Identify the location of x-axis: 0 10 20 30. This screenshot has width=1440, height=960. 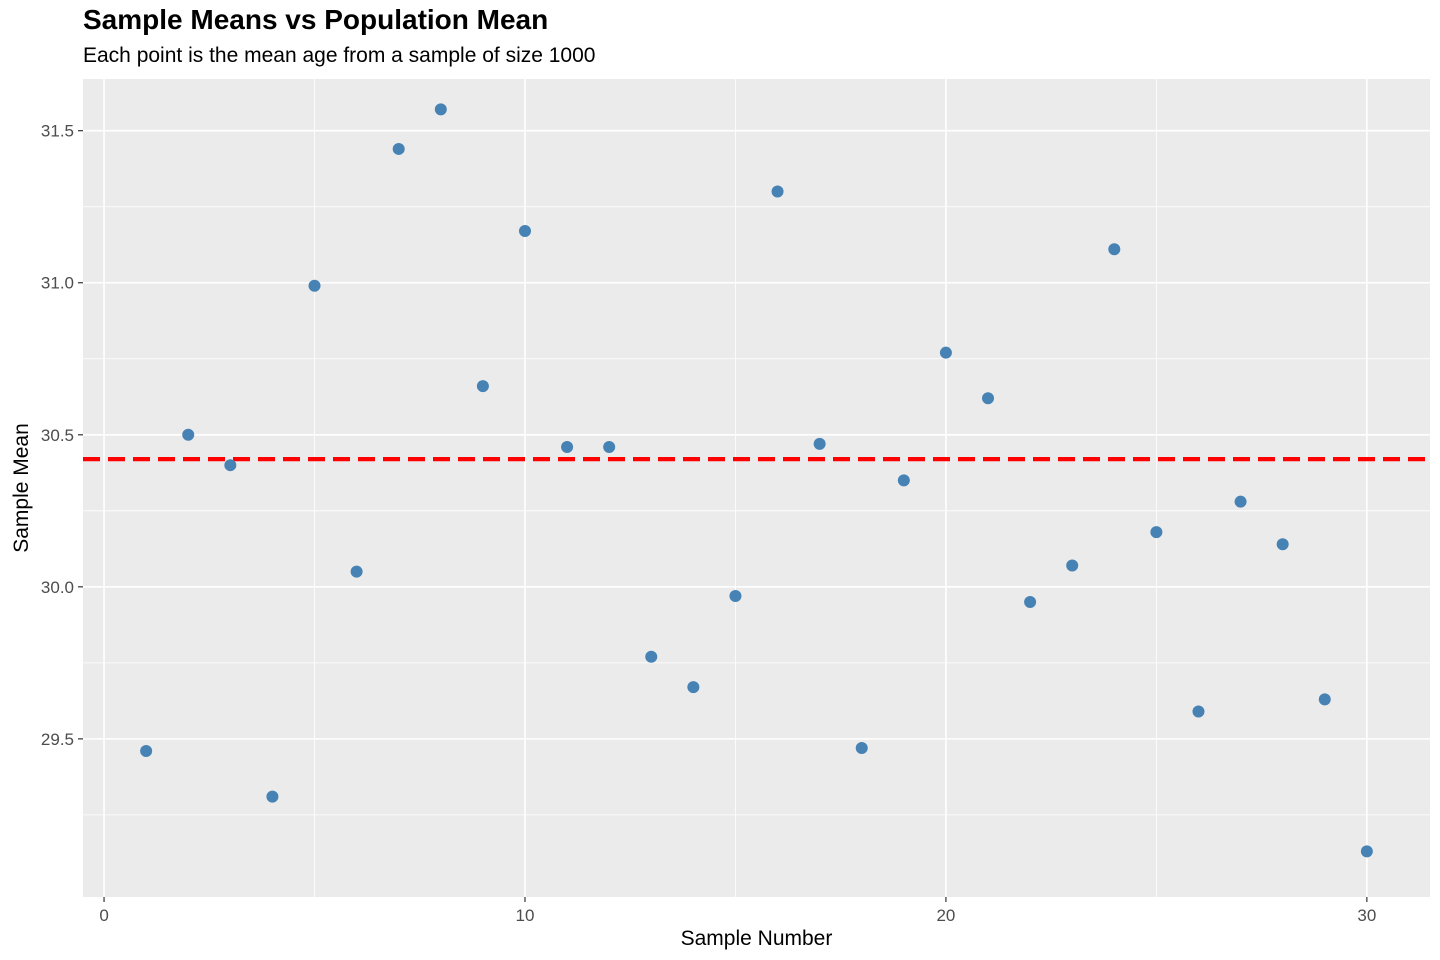
(737, 911).